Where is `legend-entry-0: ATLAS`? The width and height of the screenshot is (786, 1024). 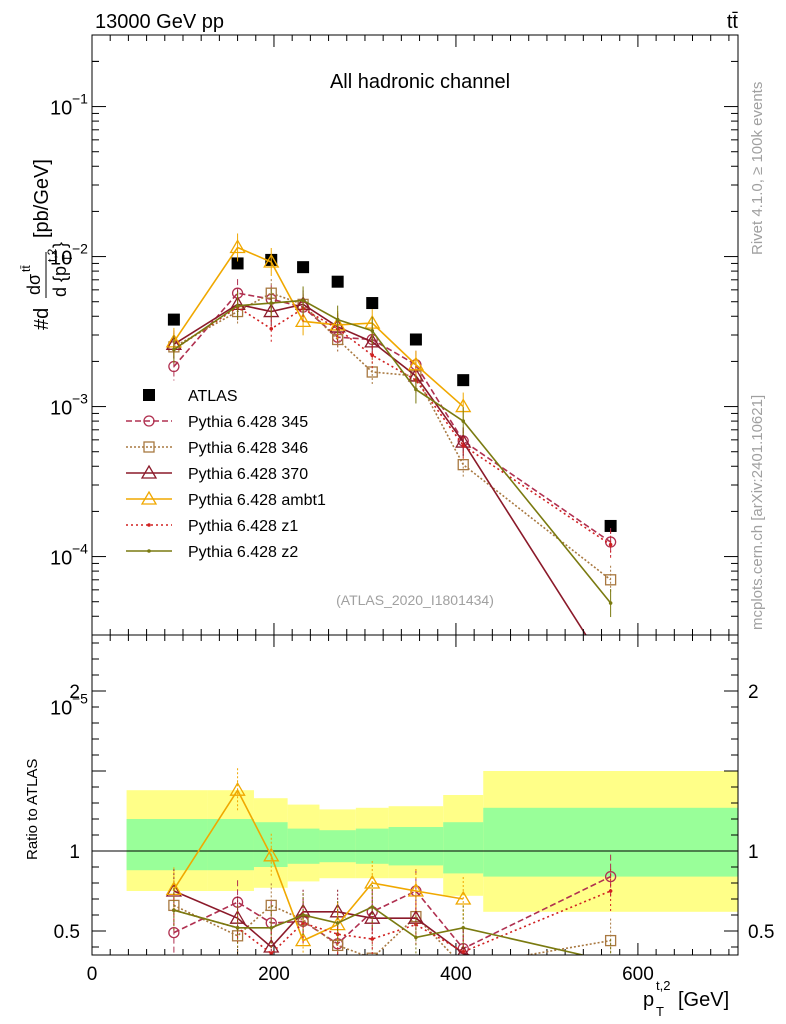
legend-entry-0: ATLAS is located at coordinates (190, 396).